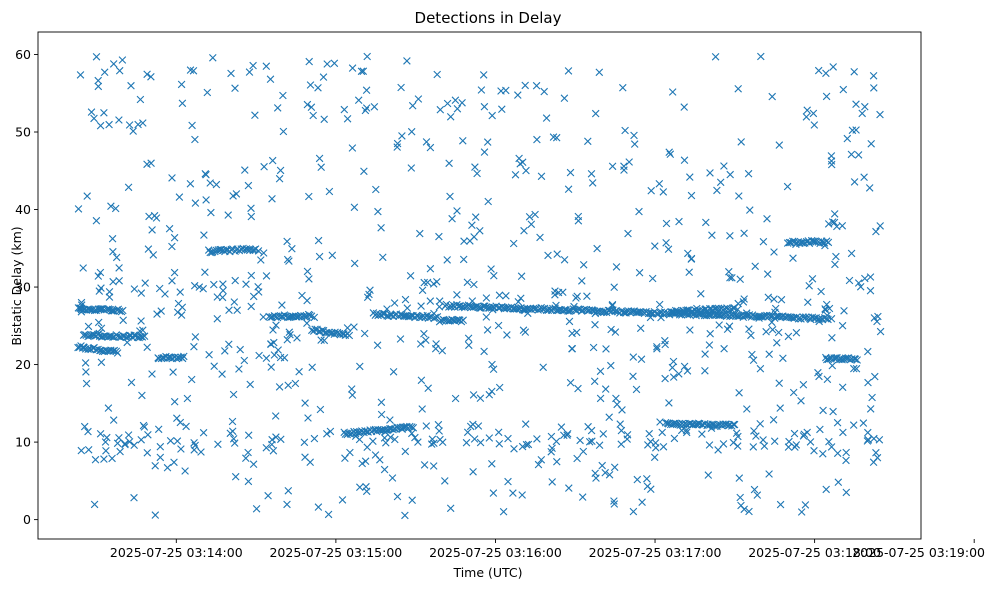 Image resolution: width=988 pixels, height=590 pixels. I want to click on y-tick-label: 40, so click(23, 209).